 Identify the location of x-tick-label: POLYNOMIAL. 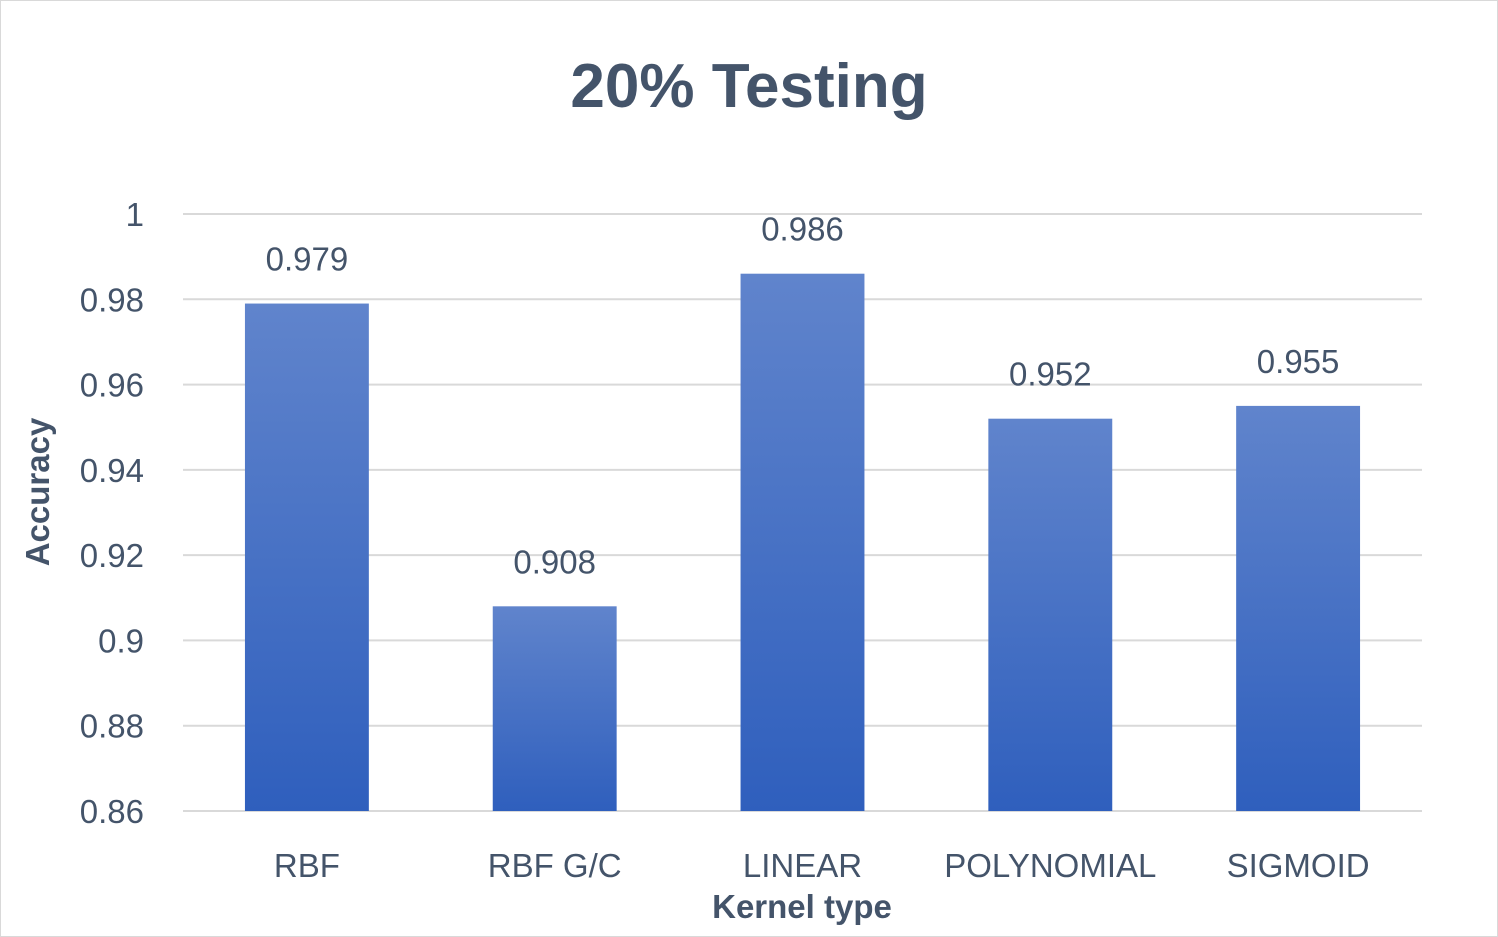
(1050, 865).